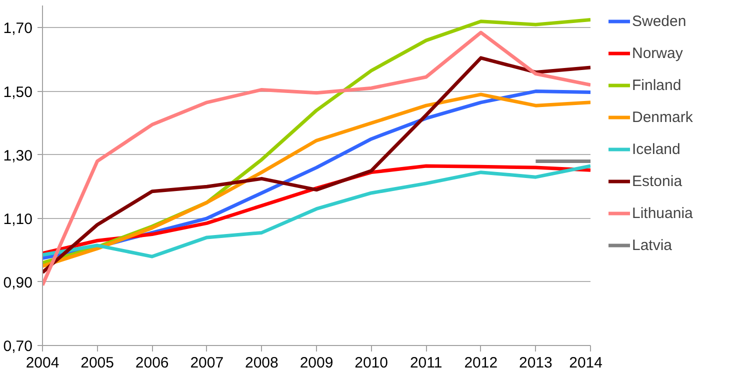  I want to click on x-tick-label: 2009, so click(317, 363).